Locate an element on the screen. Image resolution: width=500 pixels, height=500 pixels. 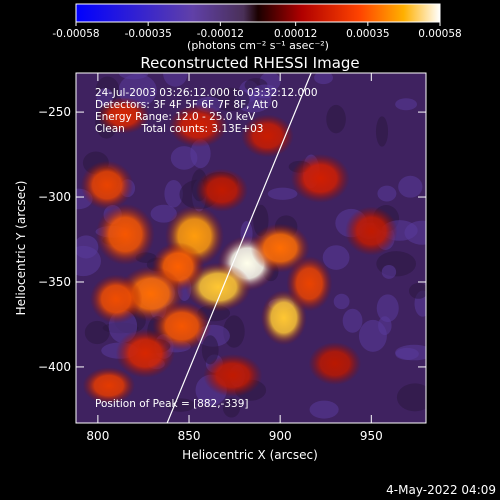
annotation-energy-range: Energy Range: 12.0 - 25.0 keV is located at coordinates (175, 117).